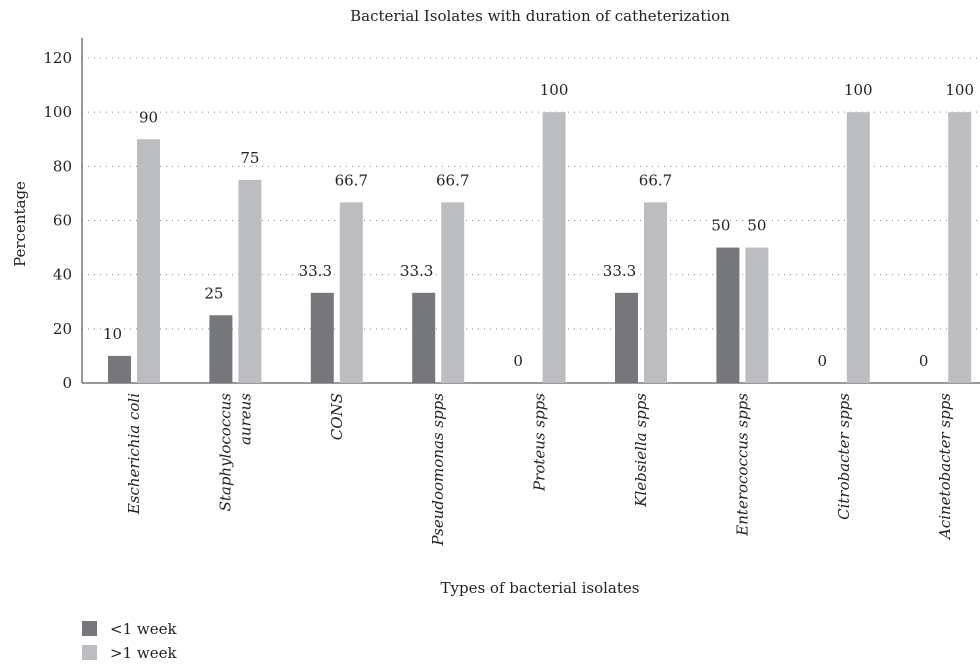 The height and width of the screenshot is (667, 980). Describe the element at coordinates (57, 58) in the screenshot. I see `y-tick-label: 120` at that location.